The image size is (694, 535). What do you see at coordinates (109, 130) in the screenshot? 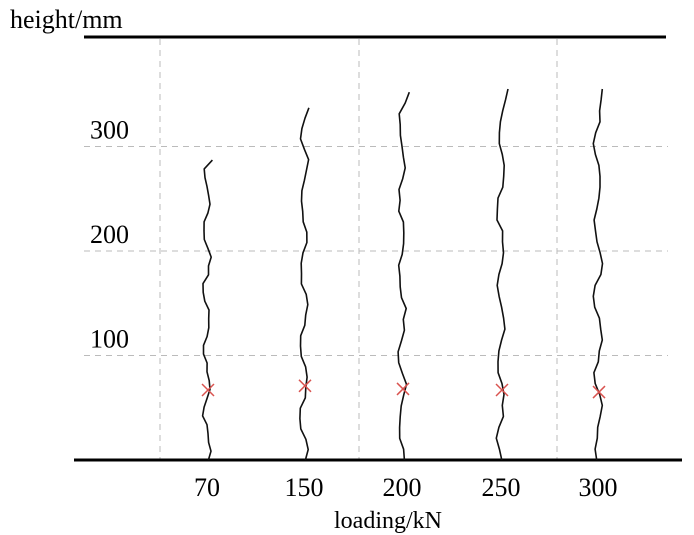
I see `y-tick-label-300: 300` at bounding box center [109, 130].